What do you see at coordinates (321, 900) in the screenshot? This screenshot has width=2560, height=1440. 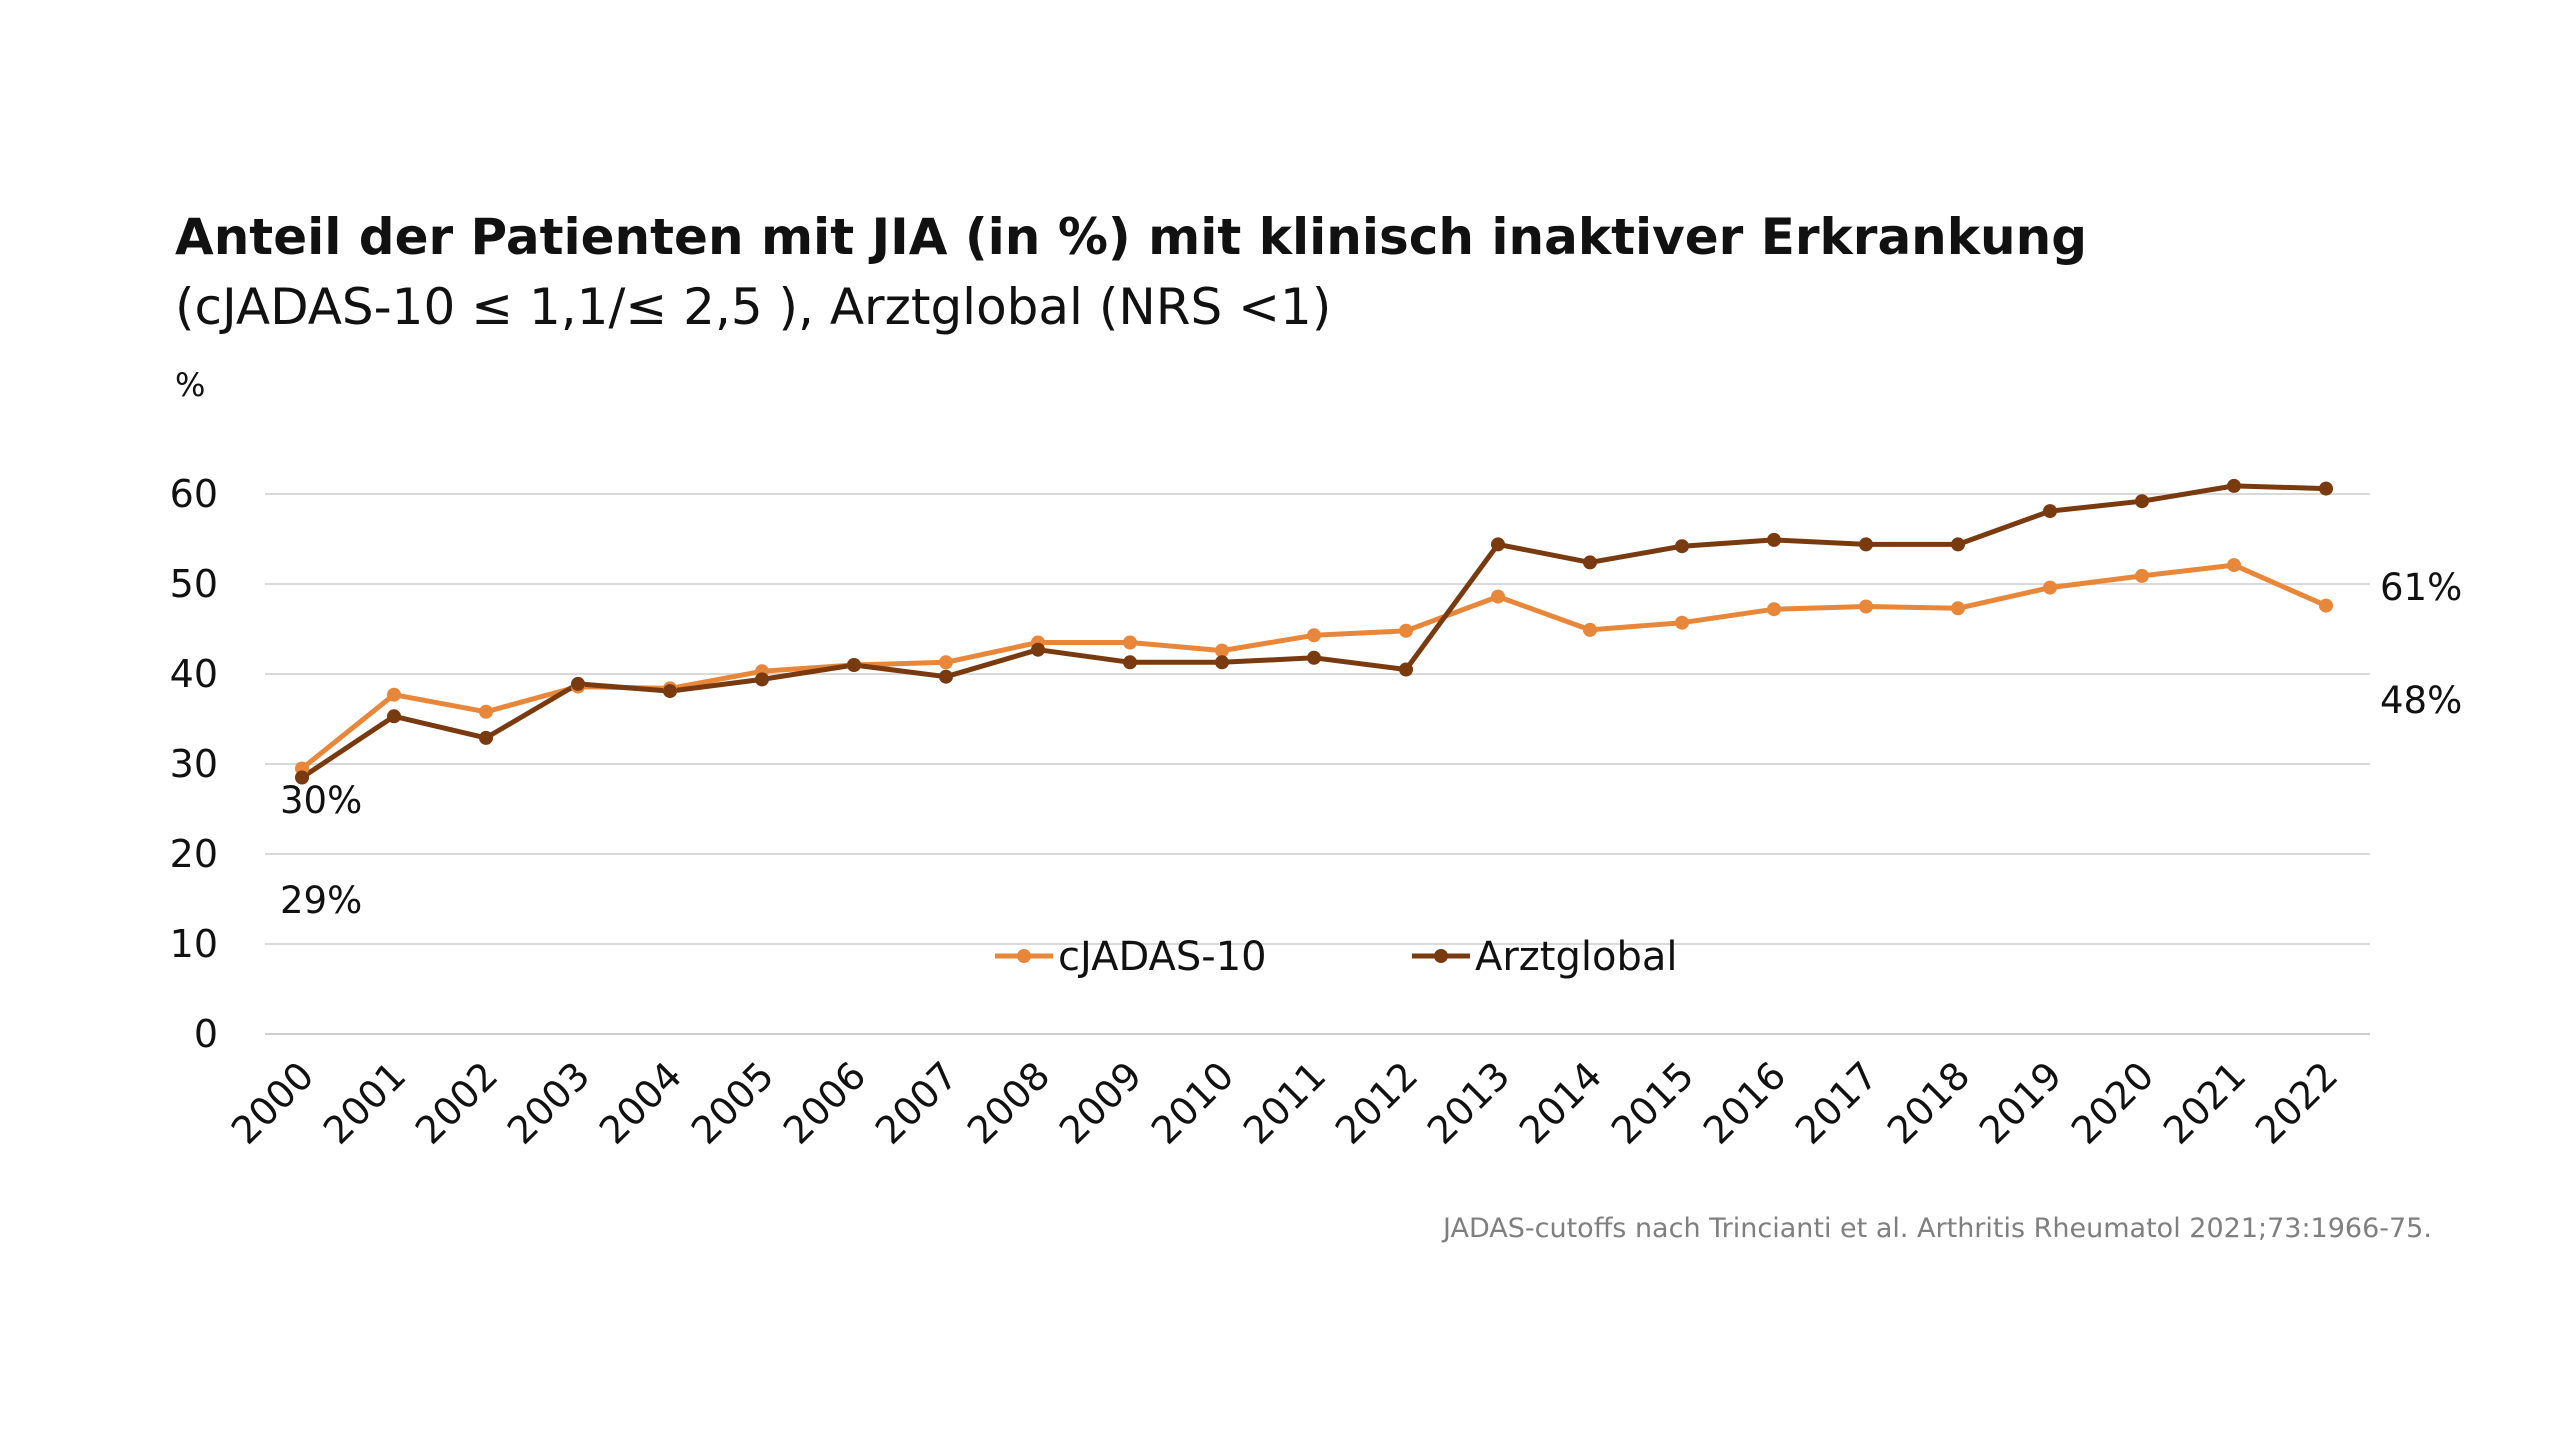 I see `annotation-start-arztglobal: 29%` at bounding box center [321, 900].